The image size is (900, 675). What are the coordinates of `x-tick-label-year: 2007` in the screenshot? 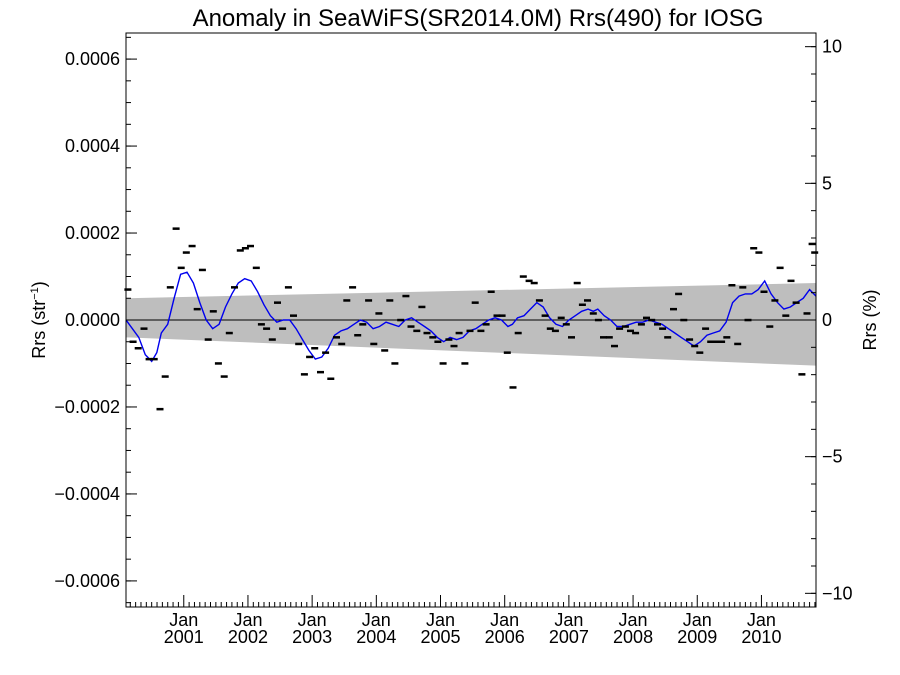 It's located at (569, 637).